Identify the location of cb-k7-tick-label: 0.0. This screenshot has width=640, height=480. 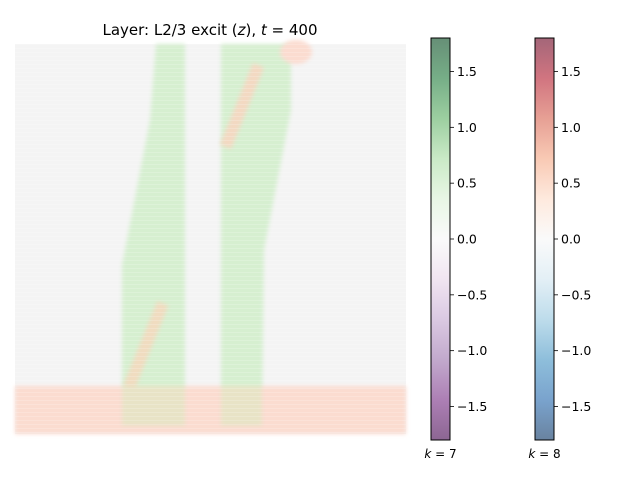
(467, 239).